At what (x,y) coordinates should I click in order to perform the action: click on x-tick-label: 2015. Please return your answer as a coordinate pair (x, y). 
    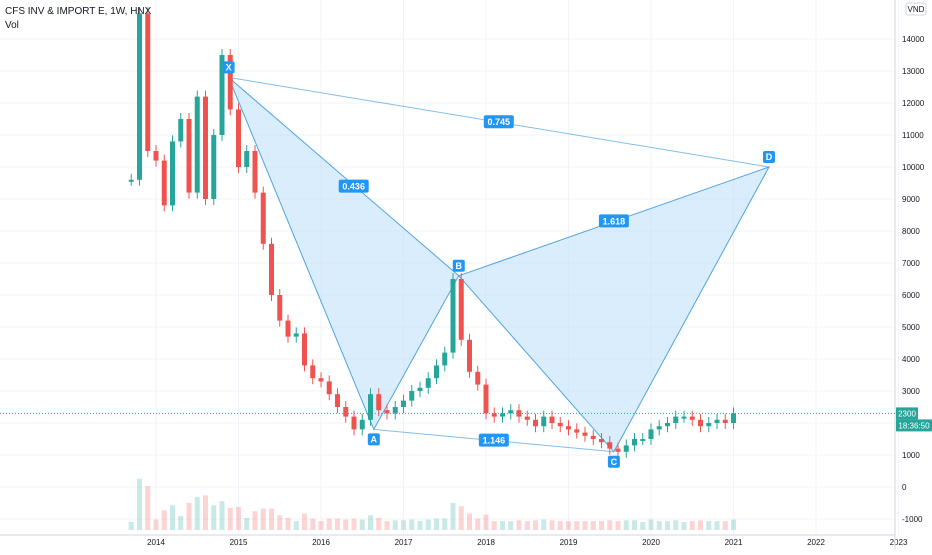
    Looking at the image, I should click on (239, 542).